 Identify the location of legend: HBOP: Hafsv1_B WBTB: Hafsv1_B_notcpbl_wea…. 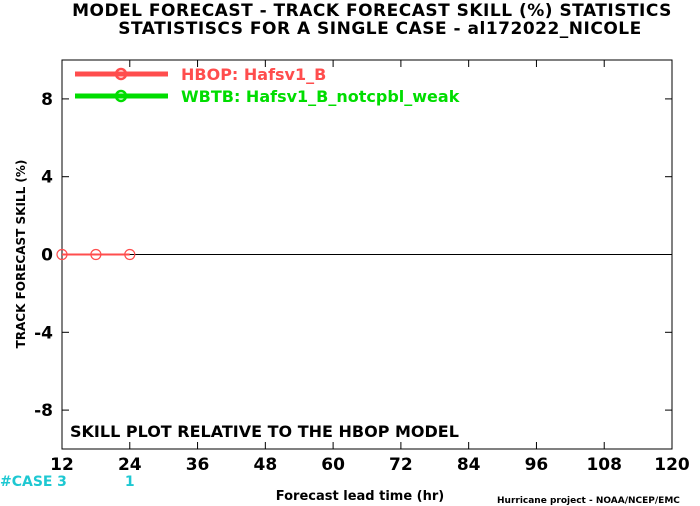
(267, 85).